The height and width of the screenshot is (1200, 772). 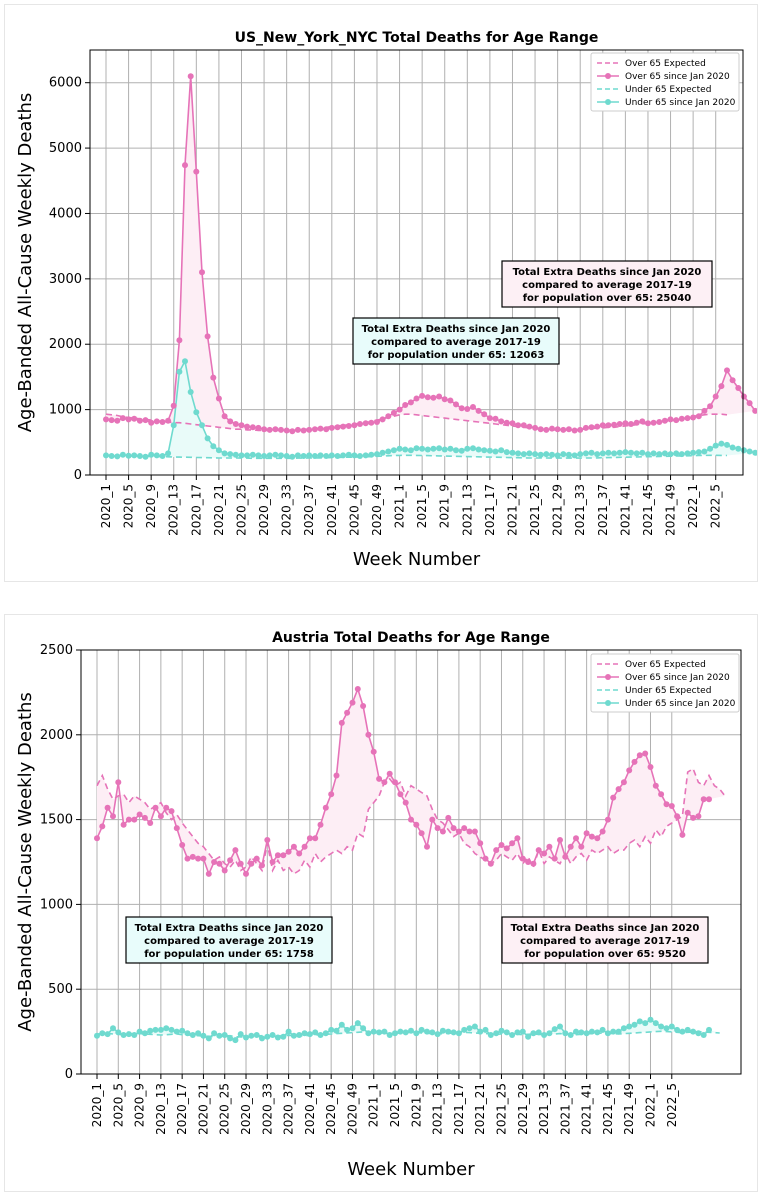 I want to click on y-tick-label: 6000, so click(x=65, y=83).